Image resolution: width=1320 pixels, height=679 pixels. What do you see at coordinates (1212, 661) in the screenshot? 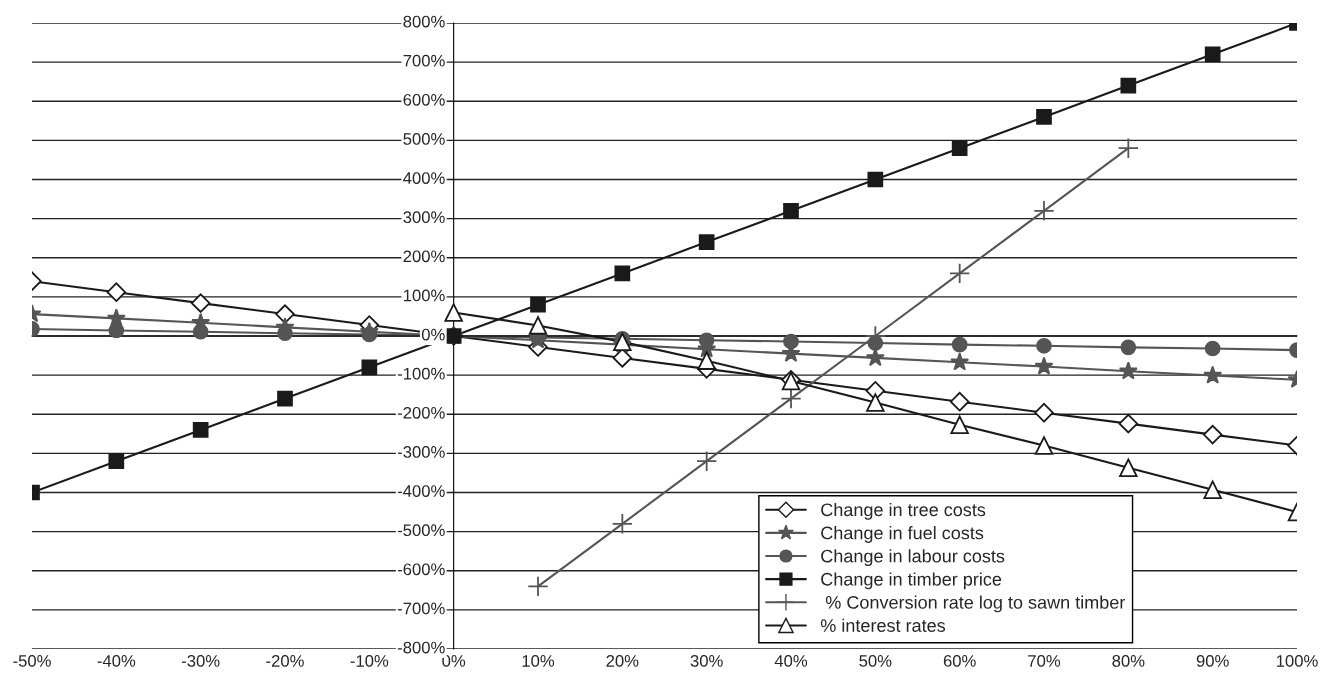
I see `x-tick-label: 90%` at bounding box center [1212, 661].